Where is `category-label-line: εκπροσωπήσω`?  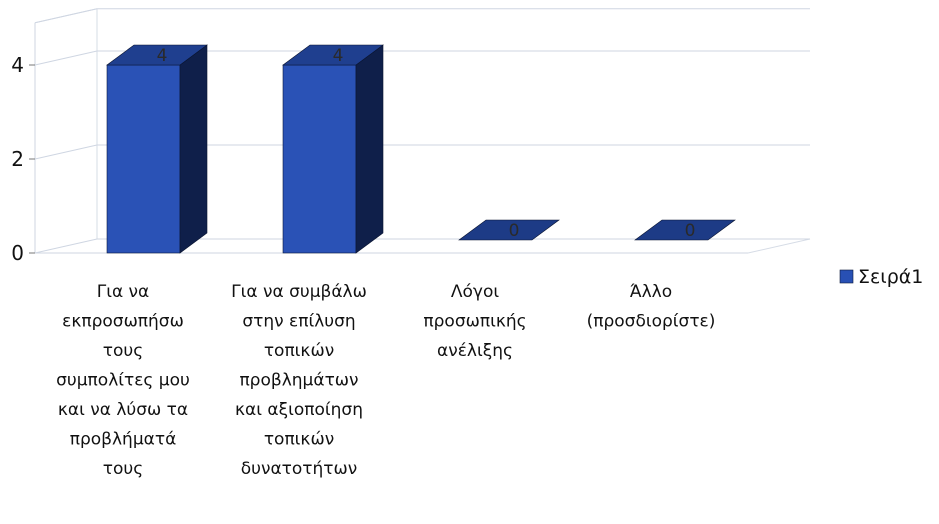
category-label-line: εκπροσωπήσω is located at coordinates (123, 322).